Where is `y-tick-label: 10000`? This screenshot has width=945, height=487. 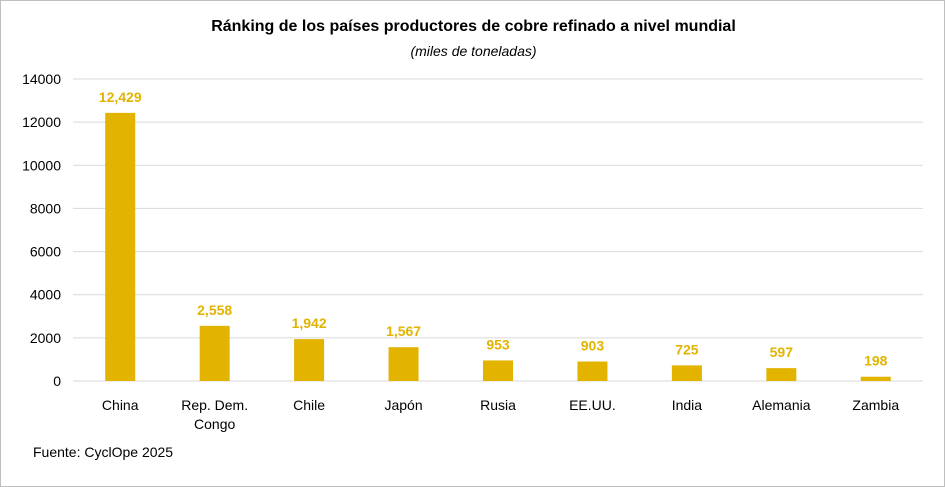 y-tick-label: 10000 is located at coordinates (41, 165).